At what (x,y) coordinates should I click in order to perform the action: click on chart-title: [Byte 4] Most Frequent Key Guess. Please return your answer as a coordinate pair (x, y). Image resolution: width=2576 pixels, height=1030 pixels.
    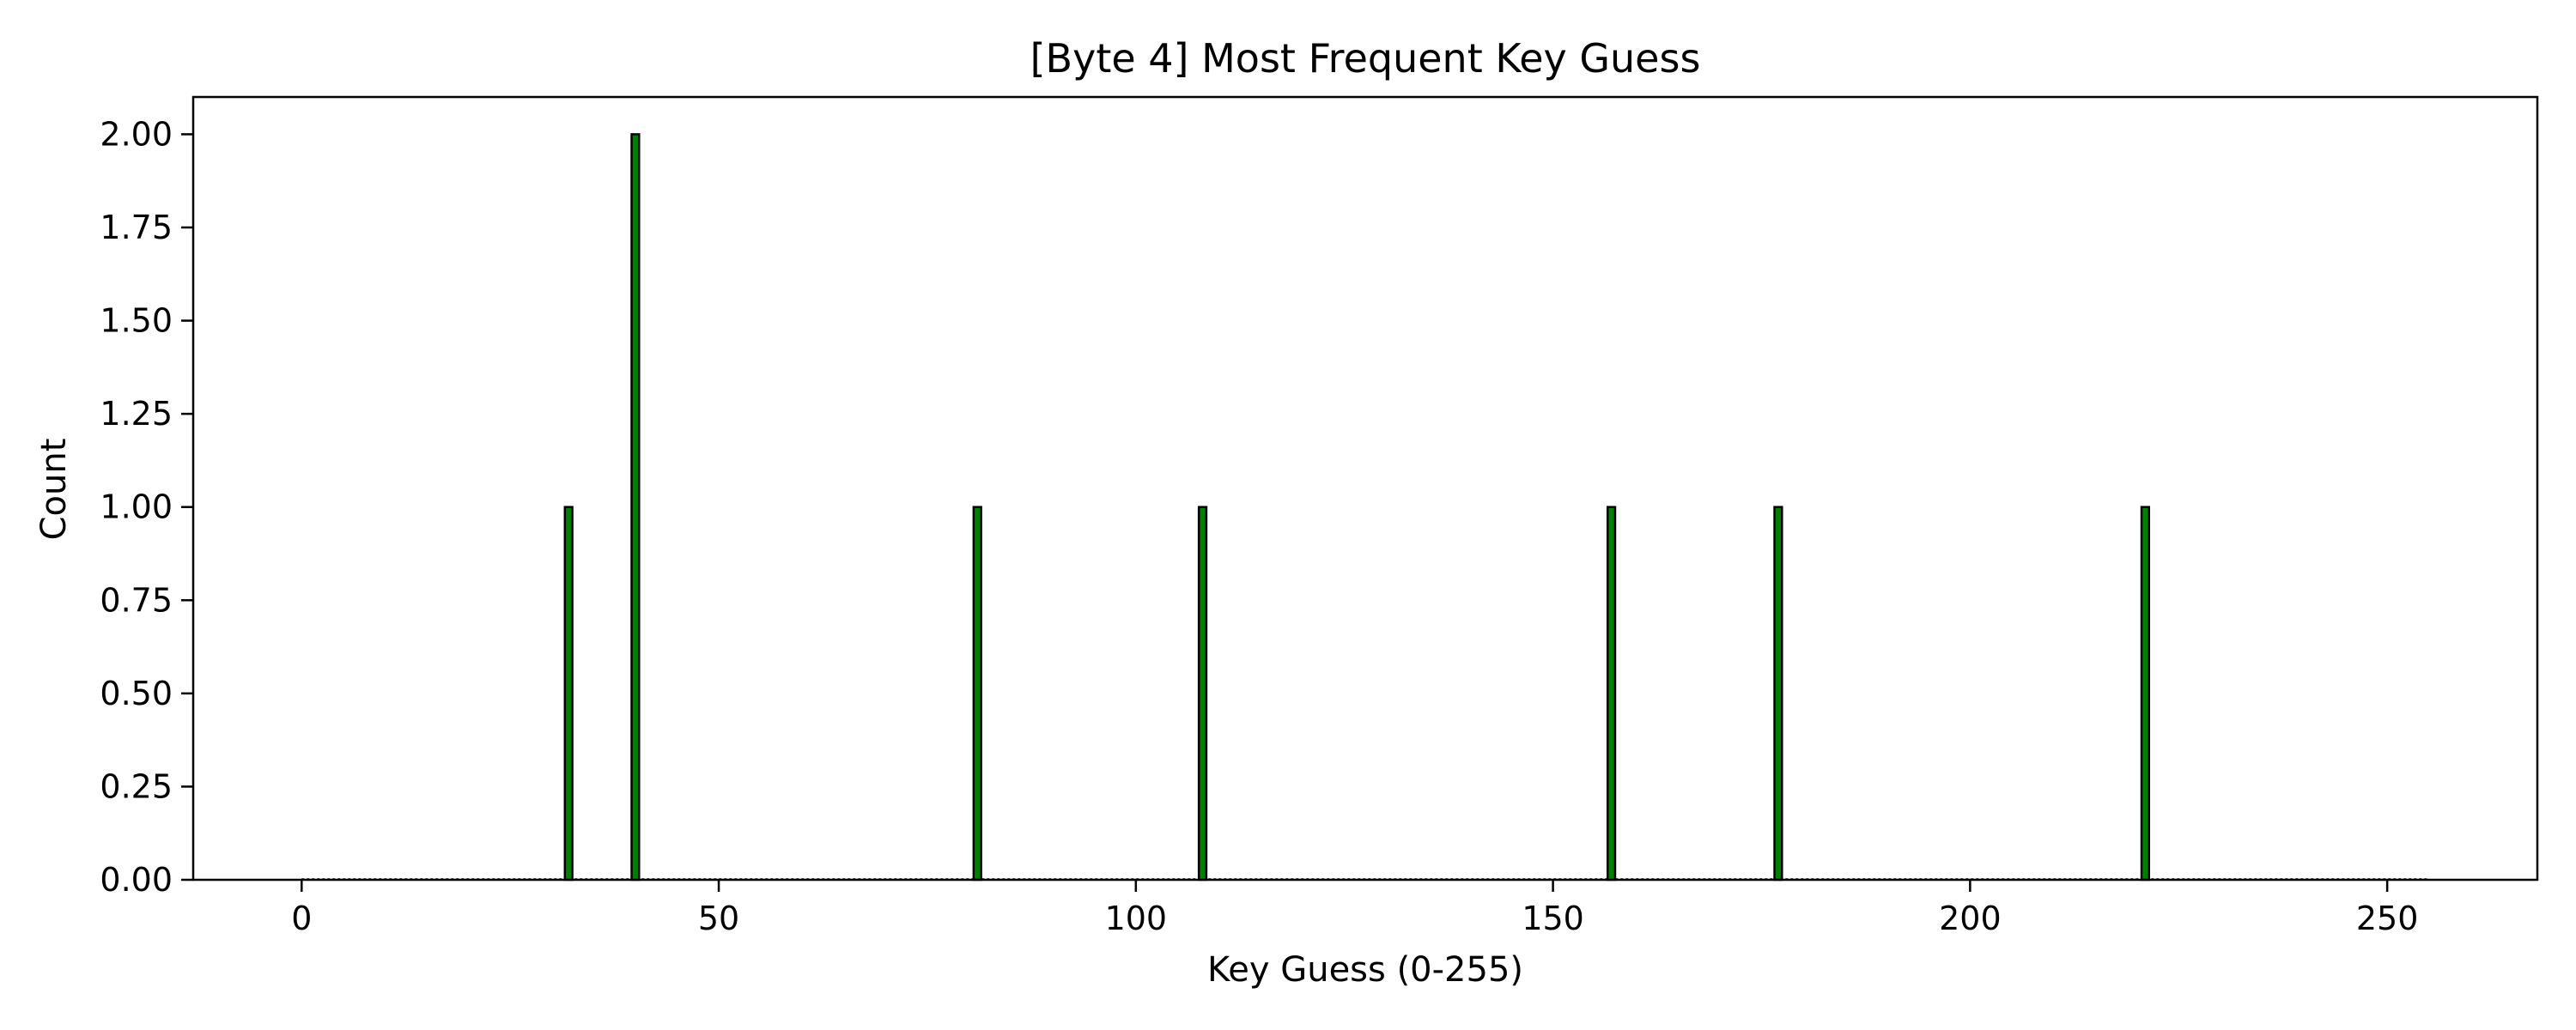
    Looking at the image, I should click on (1365, 58).